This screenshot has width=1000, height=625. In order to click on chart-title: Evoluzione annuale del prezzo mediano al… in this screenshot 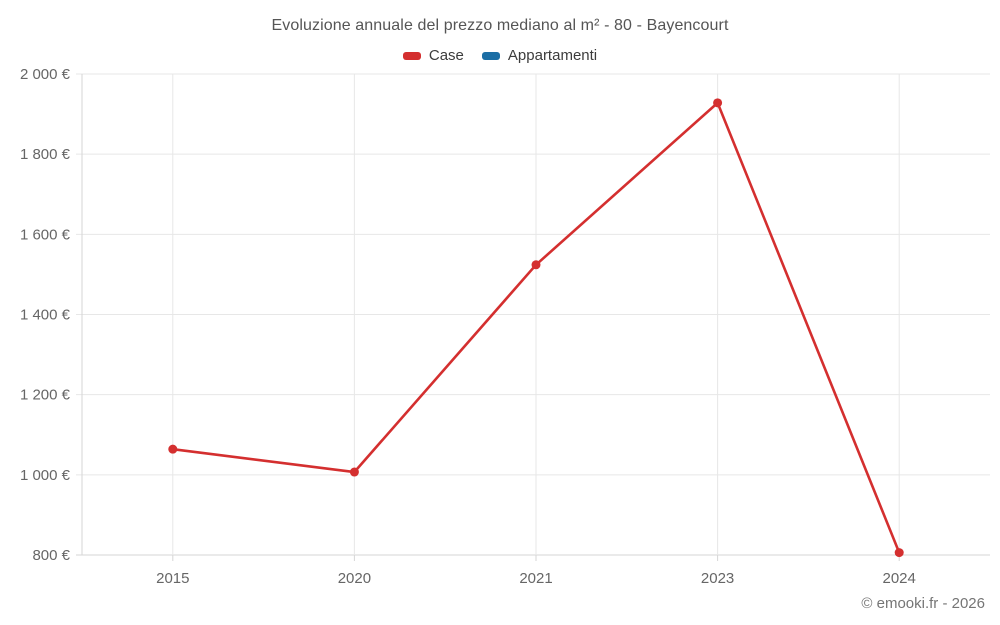, I will do `click(500, 25)`.